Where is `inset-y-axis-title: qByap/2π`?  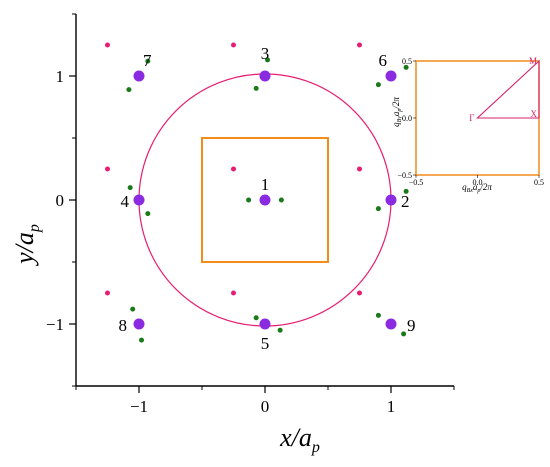 inset-y-axis-title: qByap/2π is located at coordinates (397, 112).